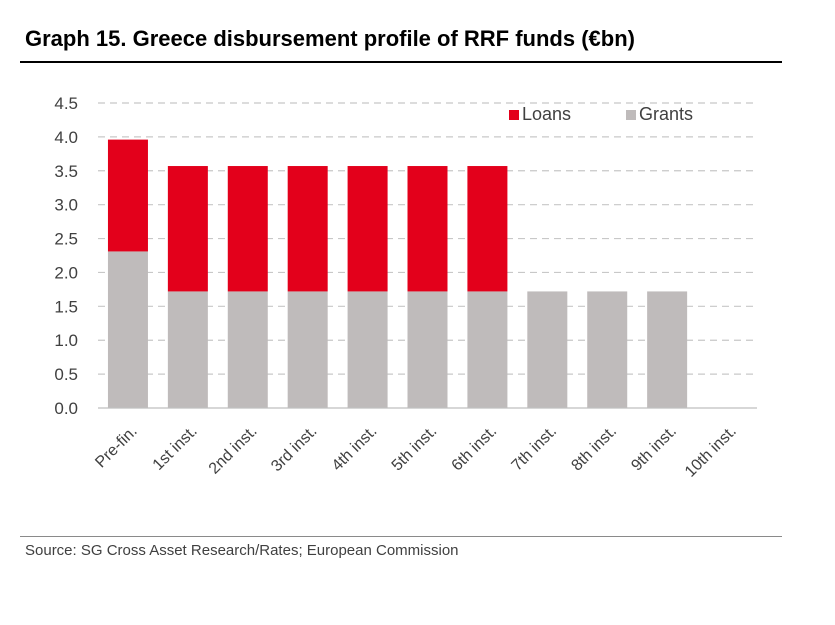  What do you see at coordinates (66, 171) in the screenshot?
I see `y-tick-label: 3.5` at bounding box center [66, 171].